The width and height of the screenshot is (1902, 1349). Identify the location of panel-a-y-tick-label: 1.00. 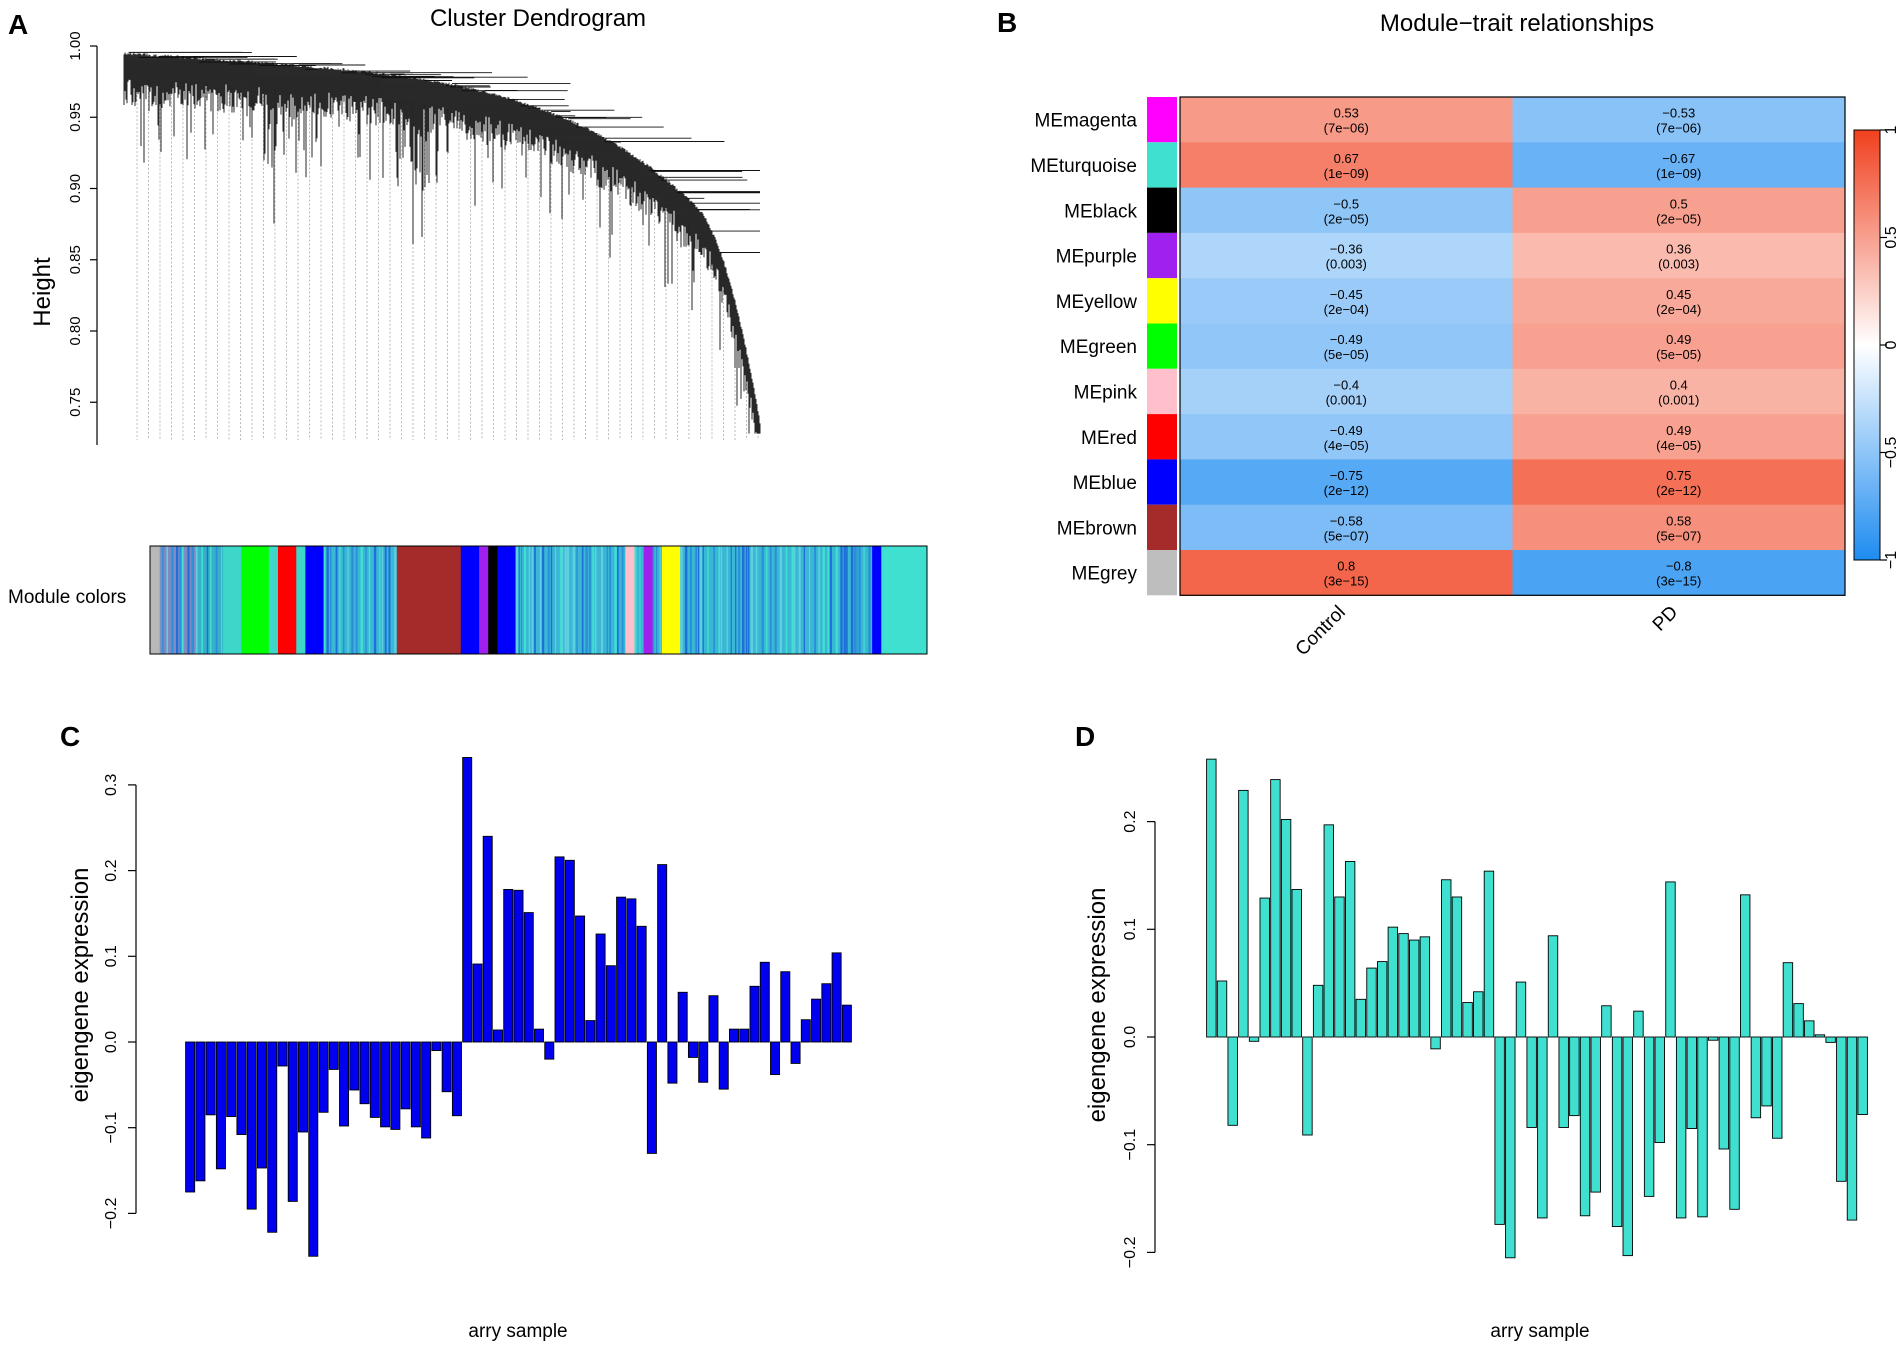
(75, 45).